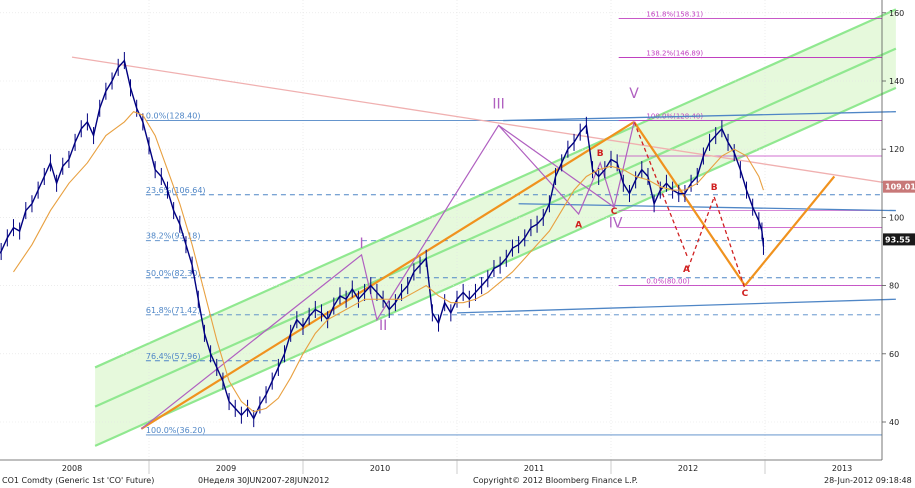 The width and height of the screenshot is (915, 488). What do you see at coordinates (176, 430) in the screenshot?
I see `fib-level-label: 100.0%(36.20)` at bounding box center [176, 430].